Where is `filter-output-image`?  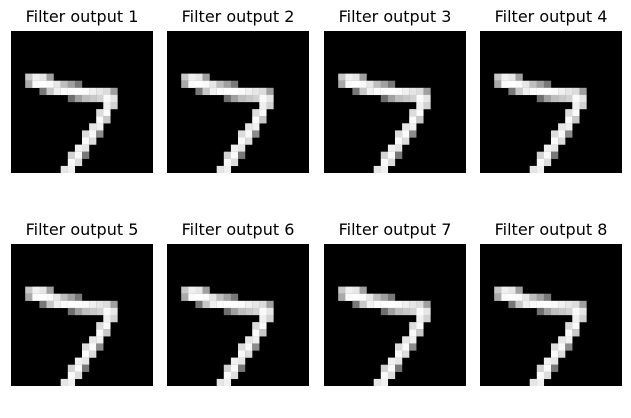
filter-output-image is located at coordinates (551, 102).